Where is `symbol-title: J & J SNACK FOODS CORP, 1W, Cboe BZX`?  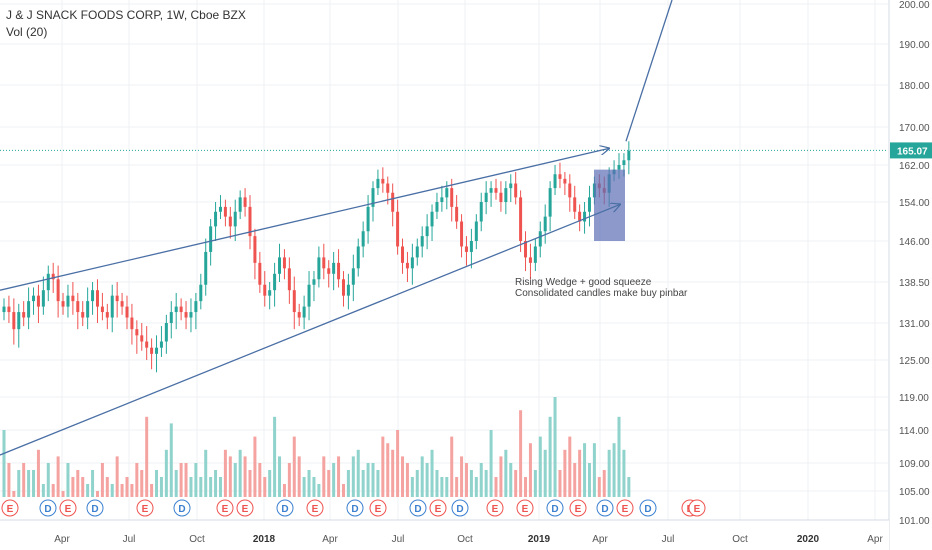 symbol-title: J & J SNACK FOODS CORP, 1W, Cboe BZX is located at coordinates (126, 15).